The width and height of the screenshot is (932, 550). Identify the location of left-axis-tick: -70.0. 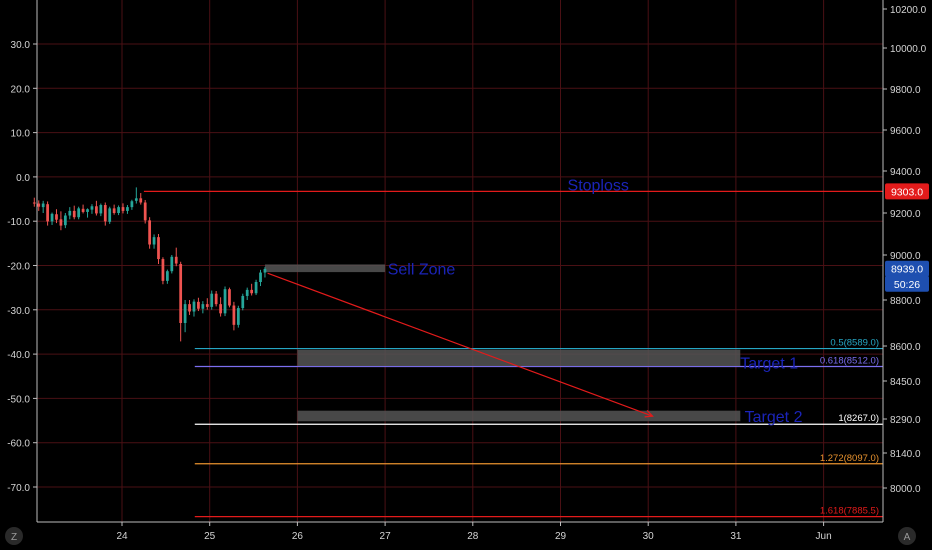
(18, 488).